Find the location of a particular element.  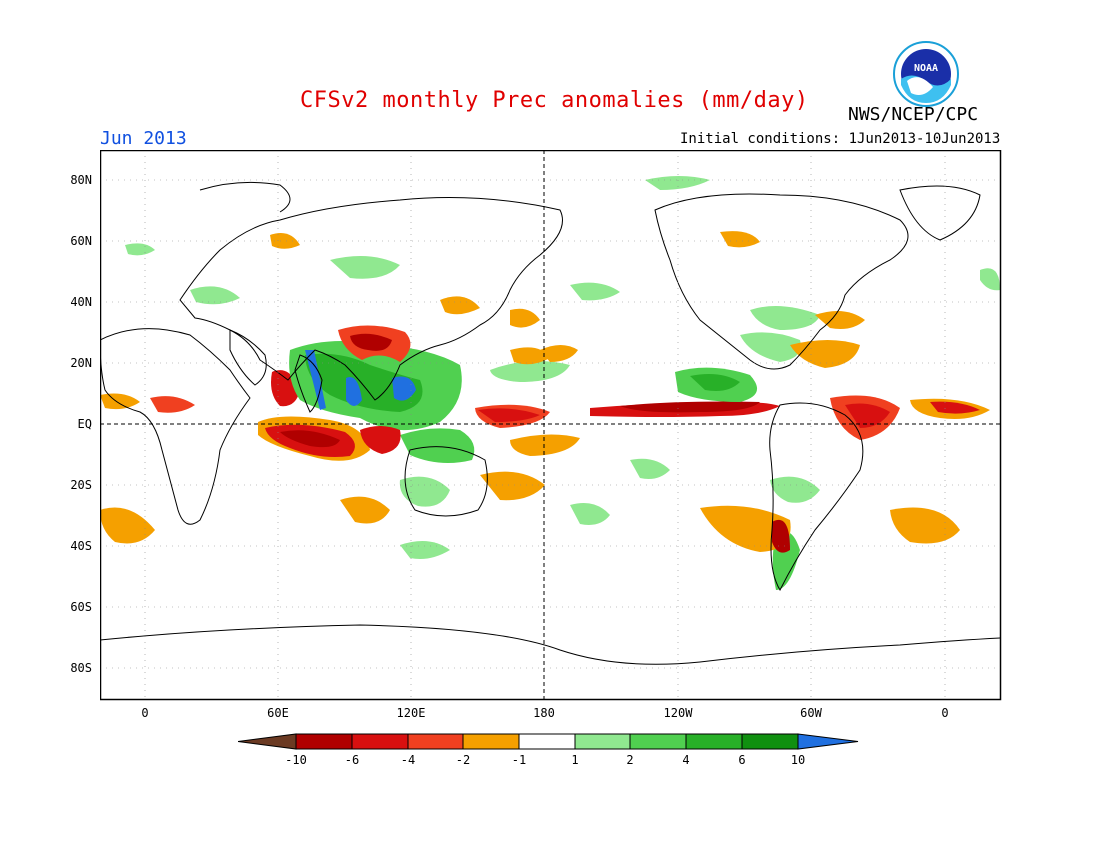

month-label: Jun 2013 is located at coordinates (143, 138).